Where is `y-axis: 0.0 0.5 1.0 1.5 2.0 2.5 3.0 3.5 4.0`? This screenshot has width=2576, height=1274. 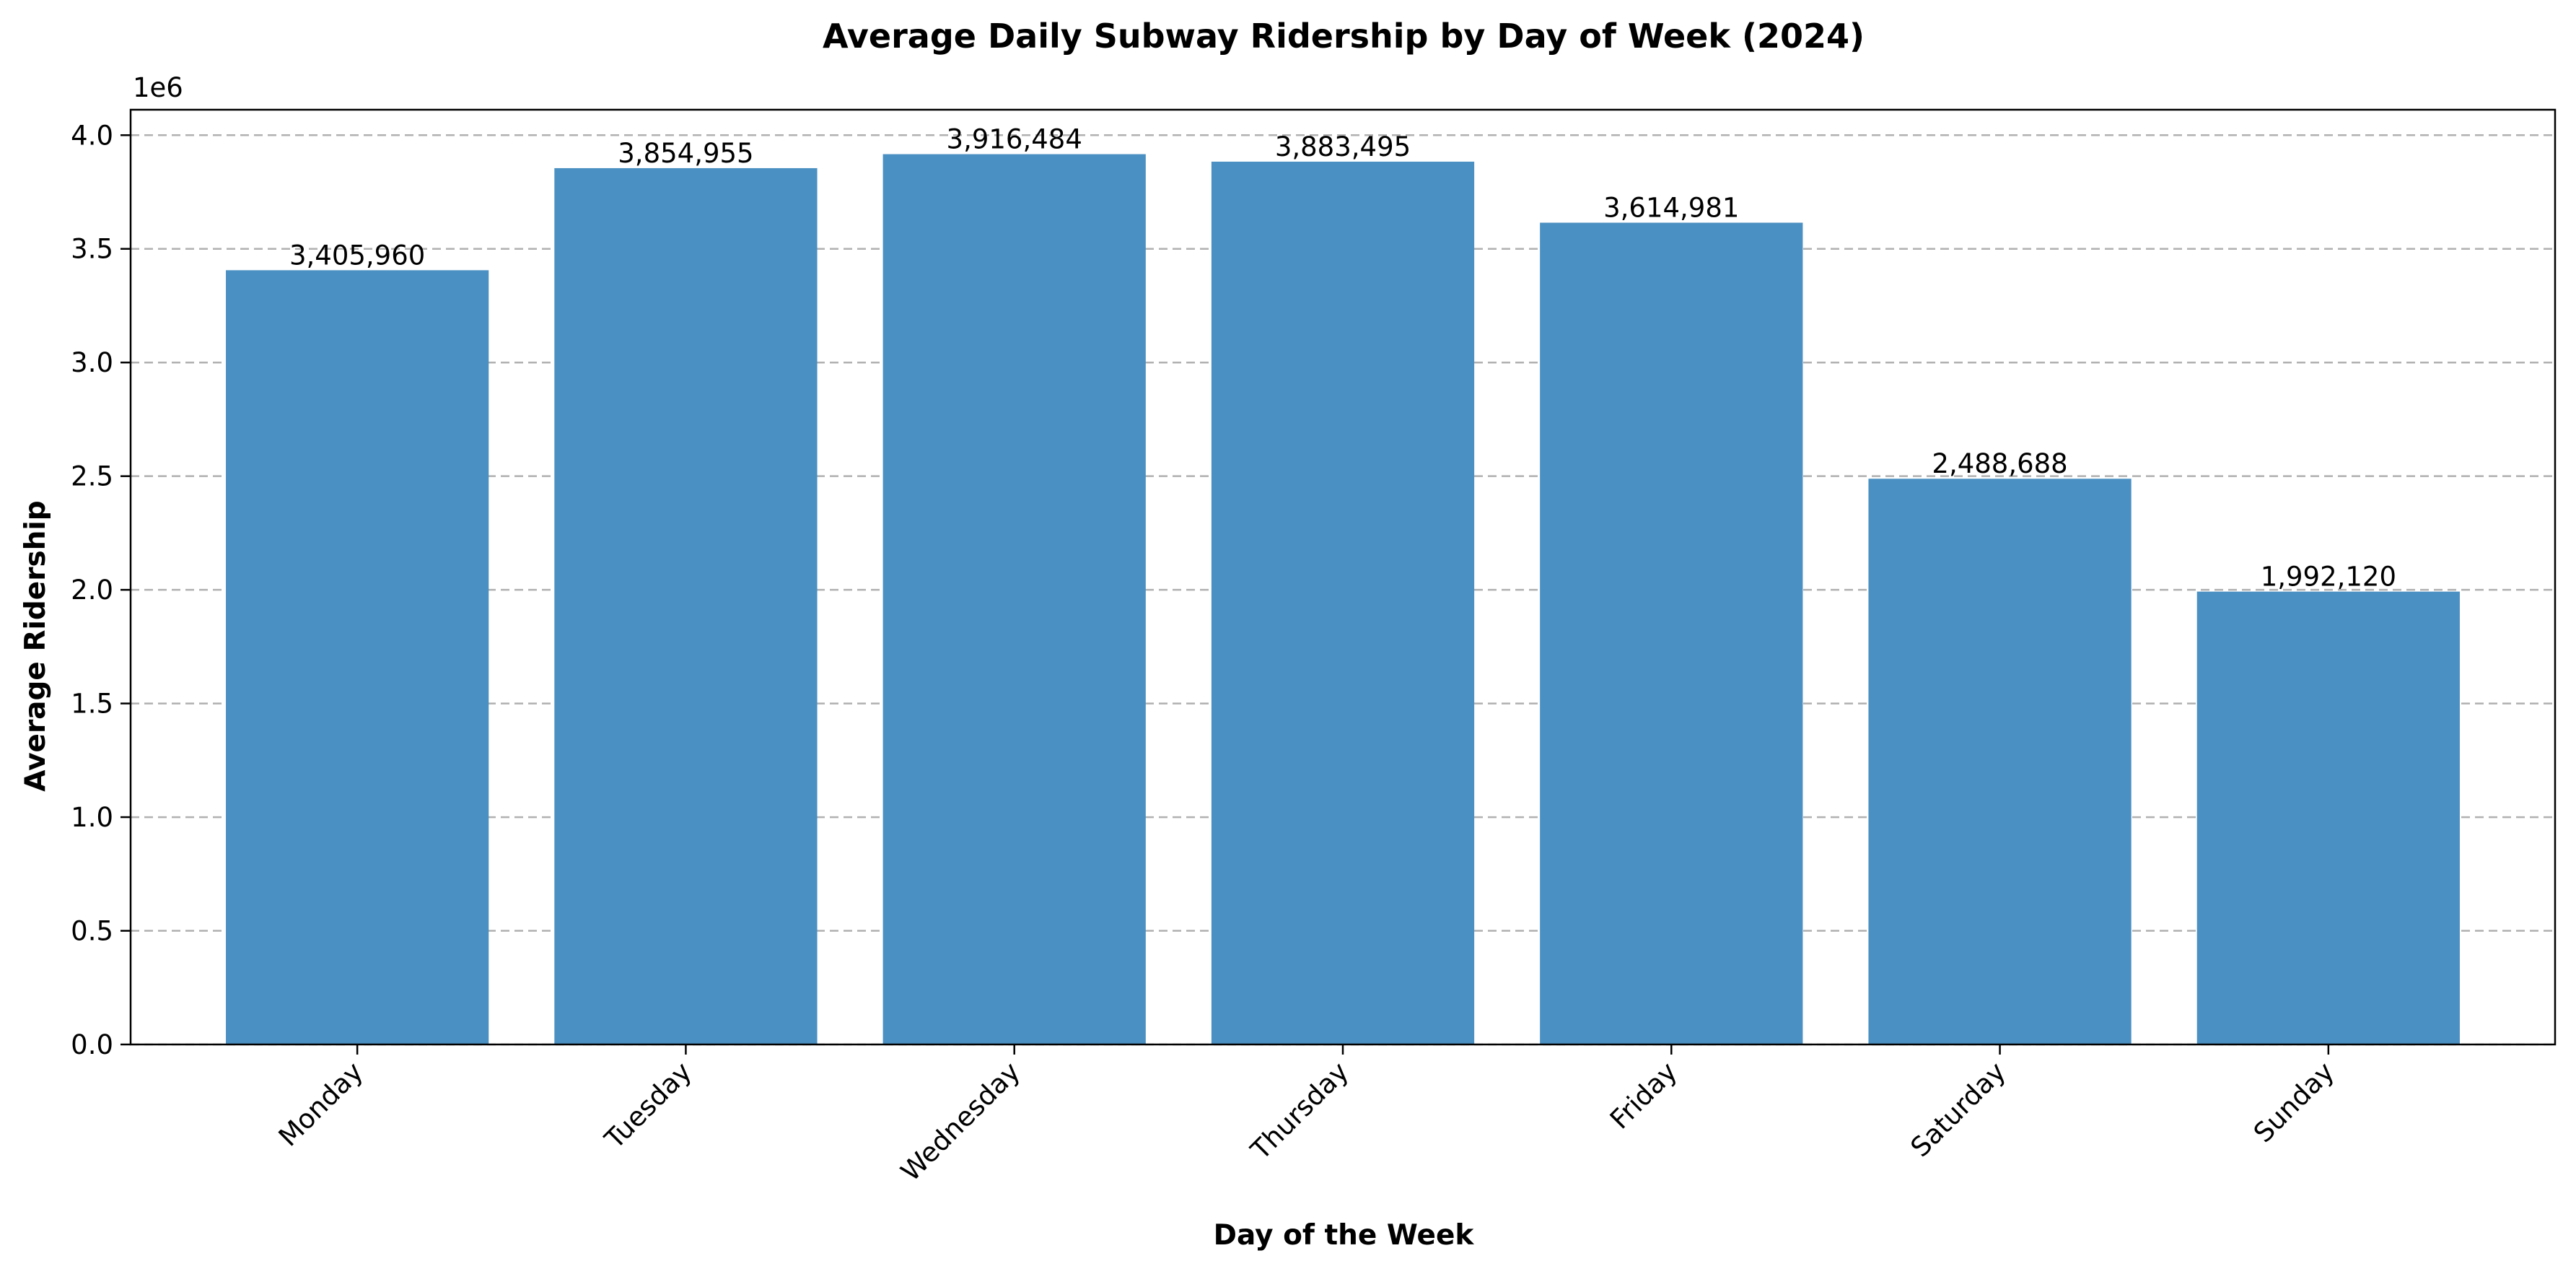
y-axis: 0.0 0.5 1.0 1.5 2.0 2.5 3.0 3.5 4.0 is located at coordinates (101, 590).